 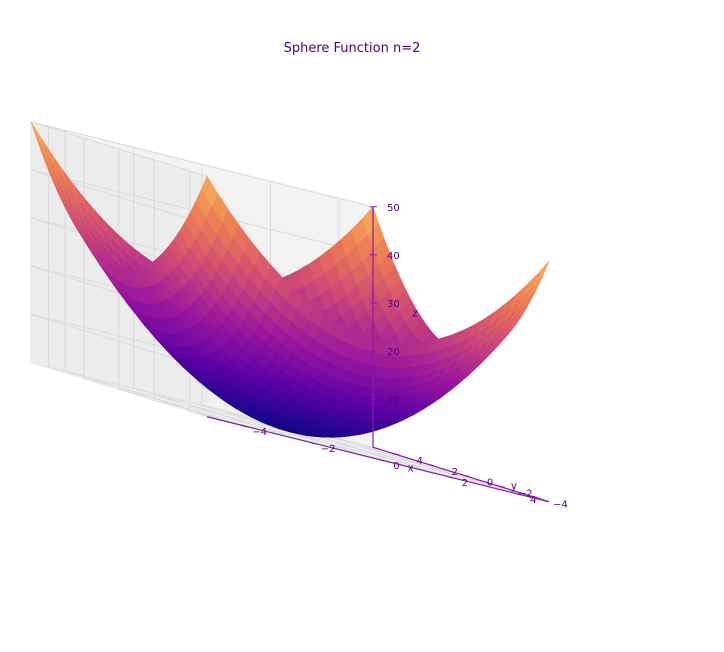 I want to click on y-tick-label-2: 0, so click(x=490, y=483).